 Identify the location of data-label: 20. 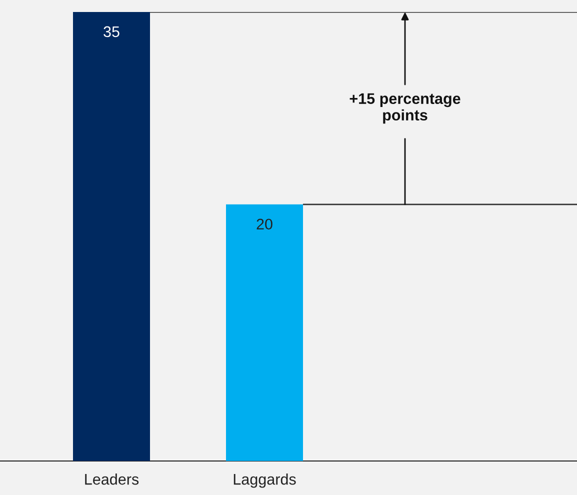
(264, 224).